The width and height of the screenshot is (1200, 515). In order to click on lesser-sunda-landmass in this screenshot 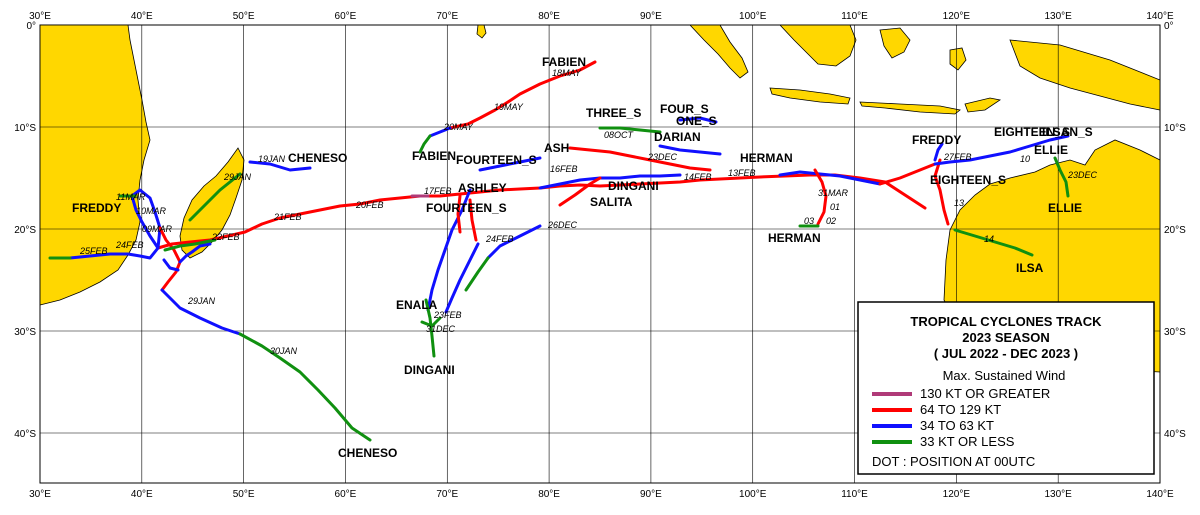, I will do `click(910, 108)`.